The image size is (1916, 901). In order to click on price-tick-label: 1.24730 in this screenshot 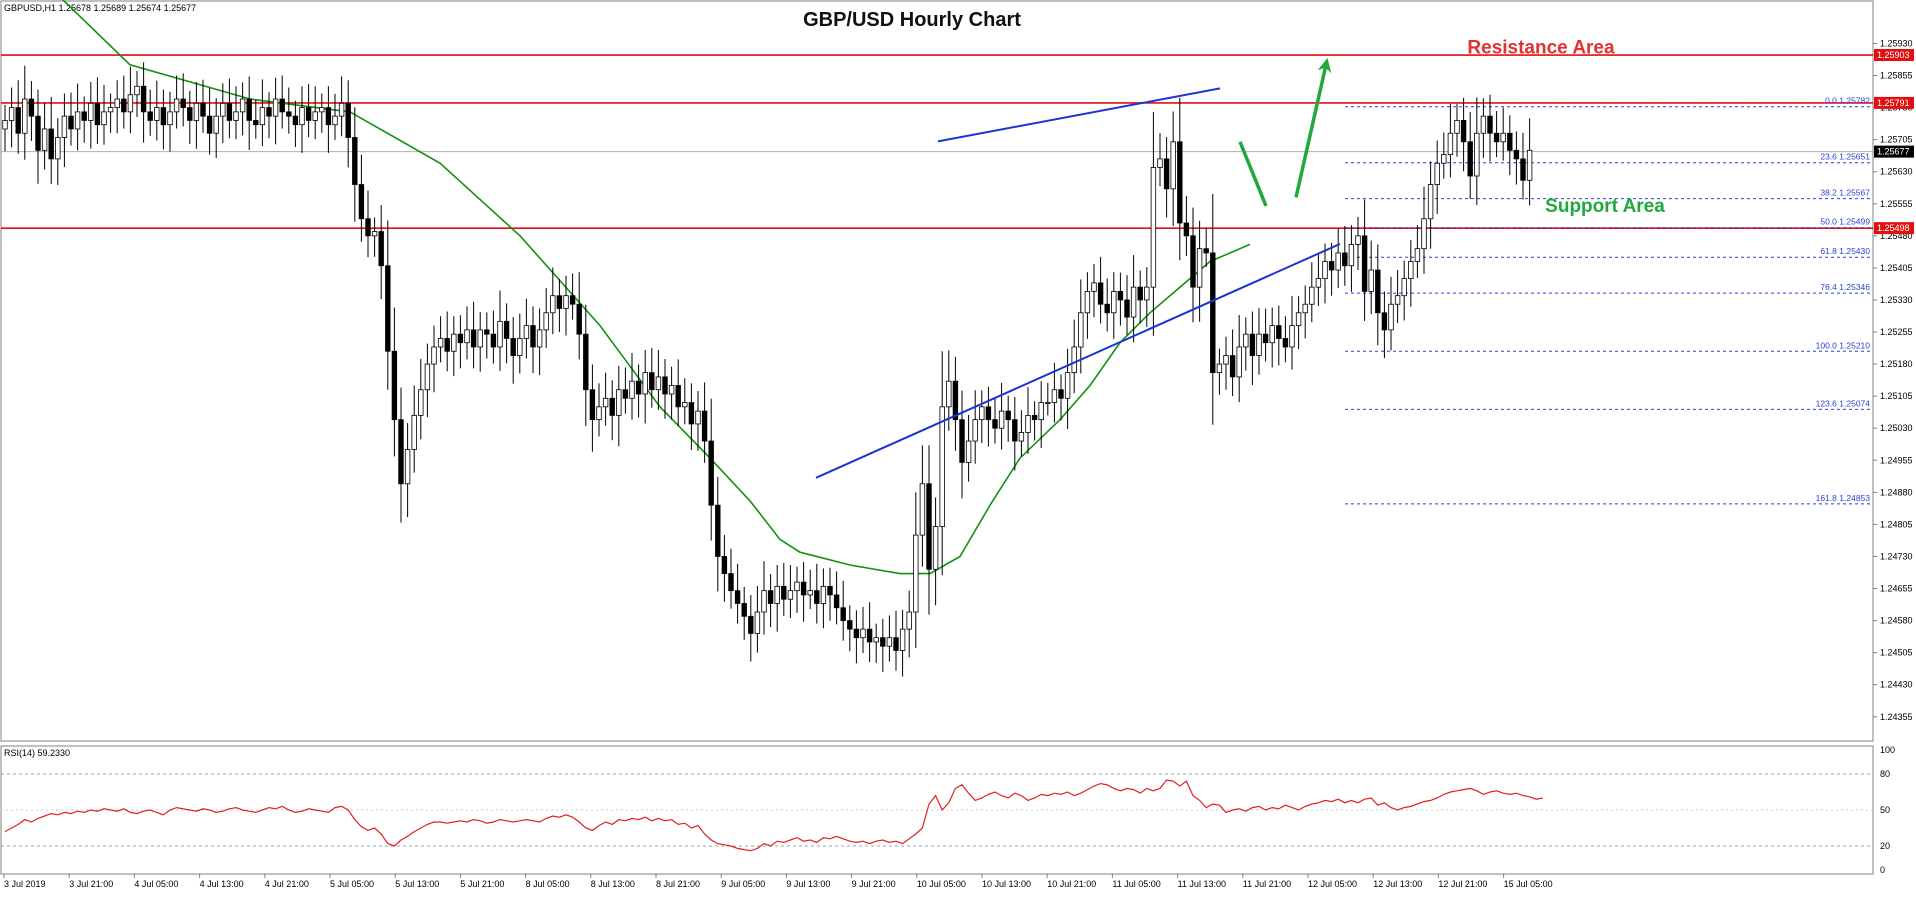, I will do `click(1896, 556)`.